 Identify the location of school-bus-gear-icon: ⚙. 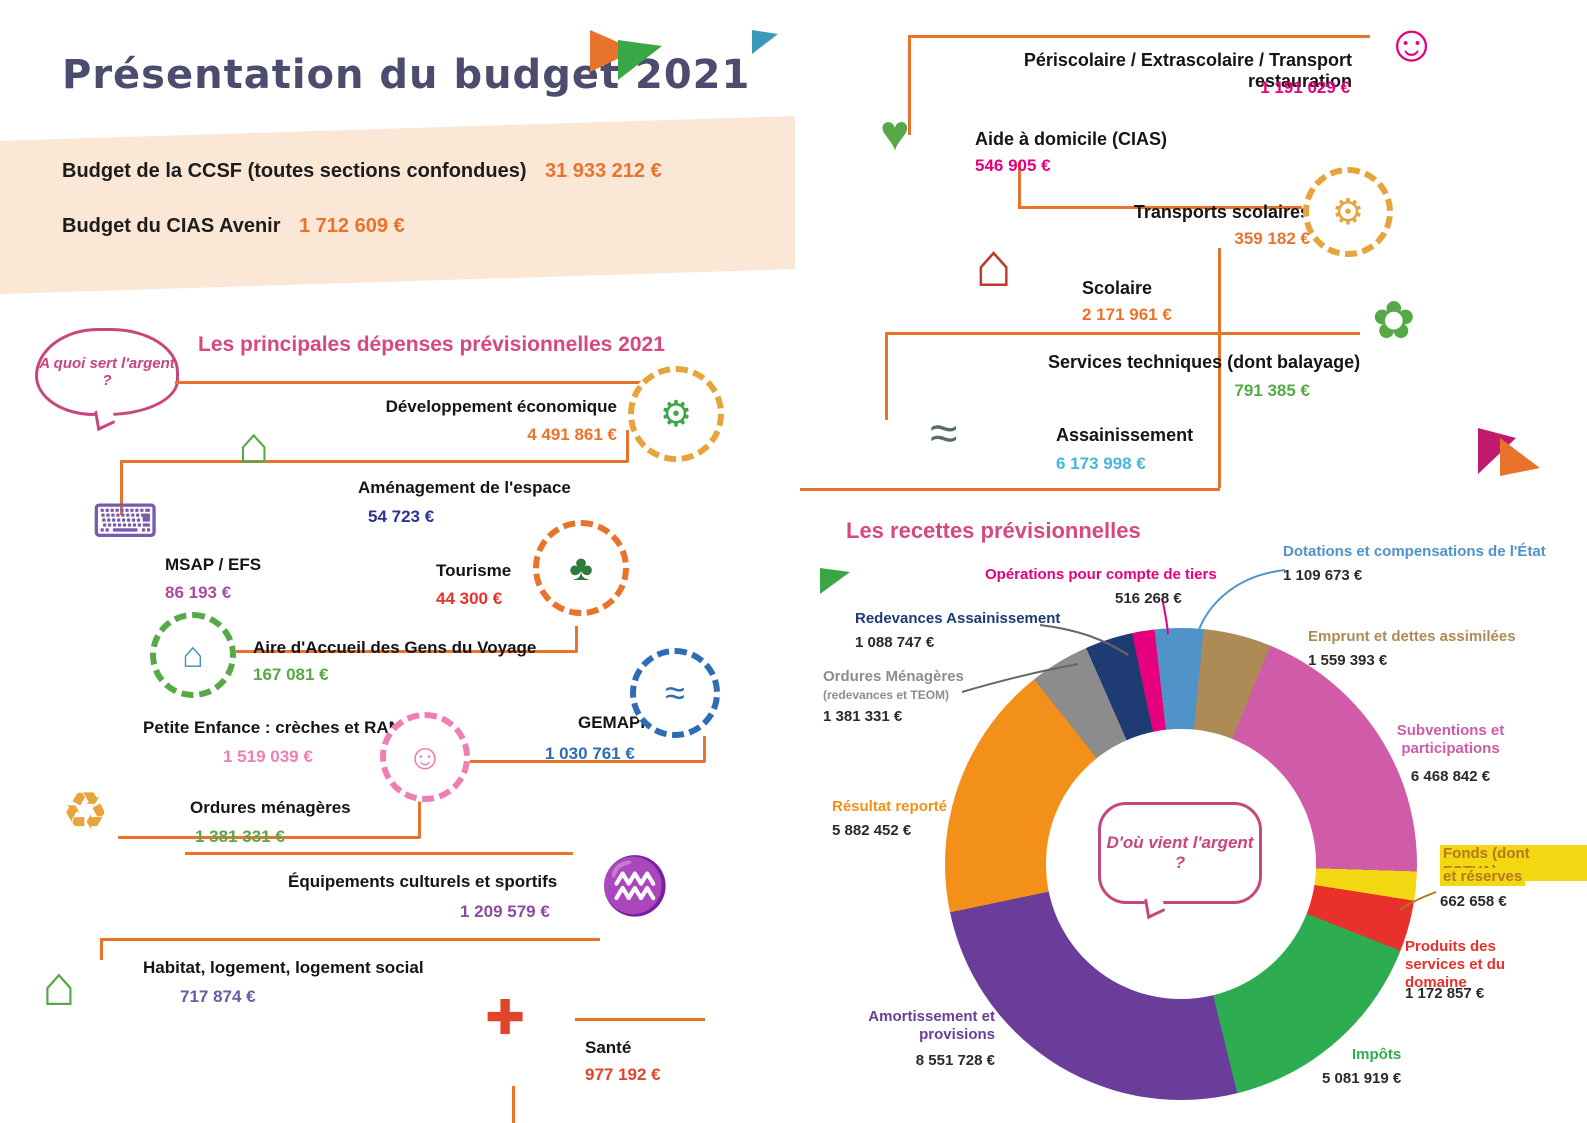
(1348, 212).